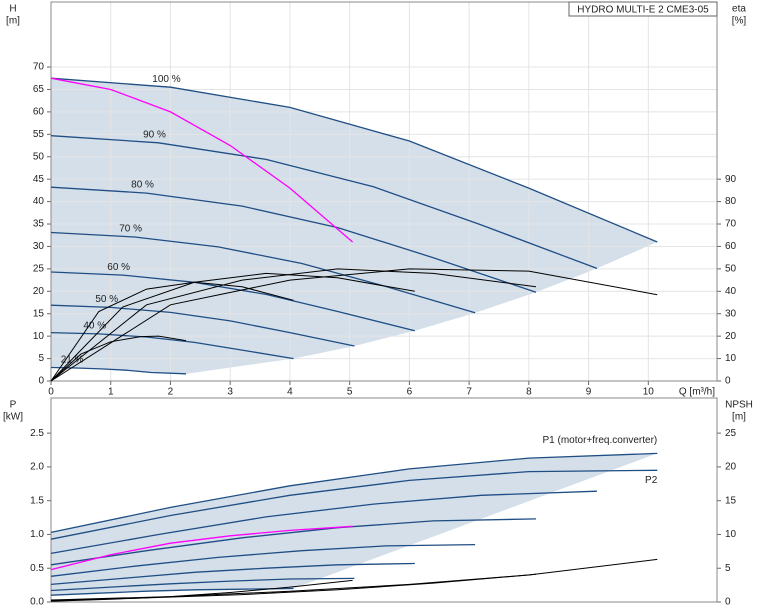 This screenshot has width=774, height=611. What do you see at coordinates (731, 246) in the screenshot?
I see `y2-tick-label: 60` at bounding box center [731, 246].